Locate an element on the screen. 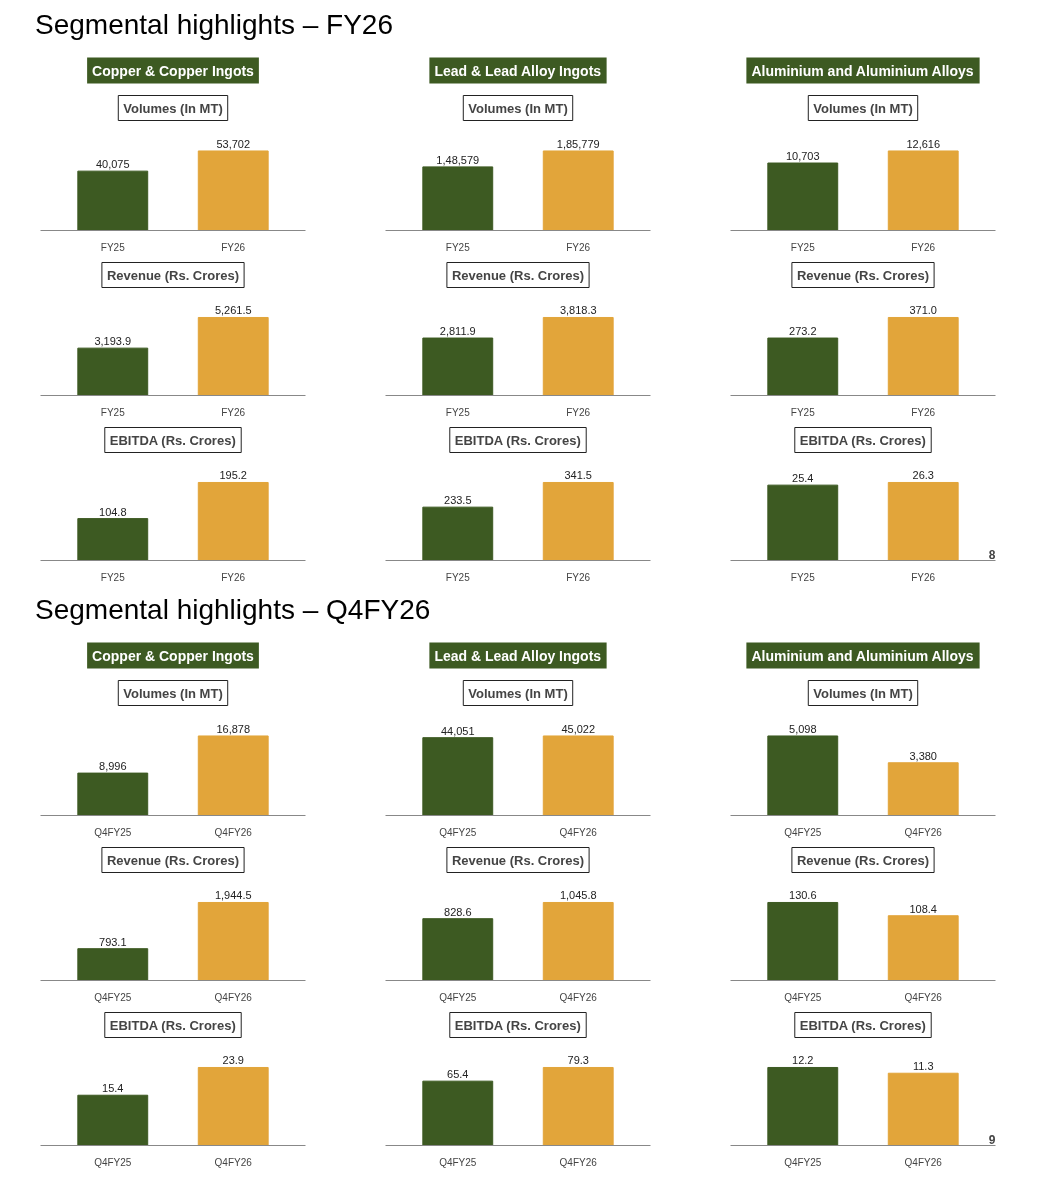 This screenshot has width=1050, height=1200. data-label: 1,85,779 is located at coordinates (578, 143).